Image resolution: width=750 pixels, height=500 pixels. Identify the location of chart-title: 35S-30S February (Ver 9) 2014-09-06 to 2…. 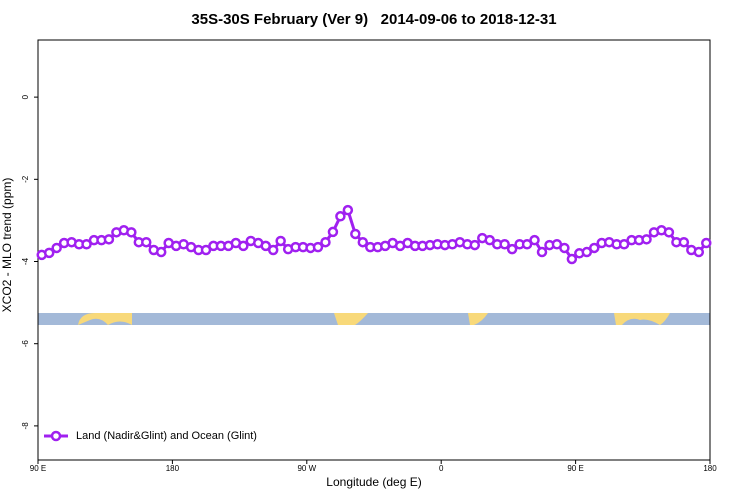
(373, 19).